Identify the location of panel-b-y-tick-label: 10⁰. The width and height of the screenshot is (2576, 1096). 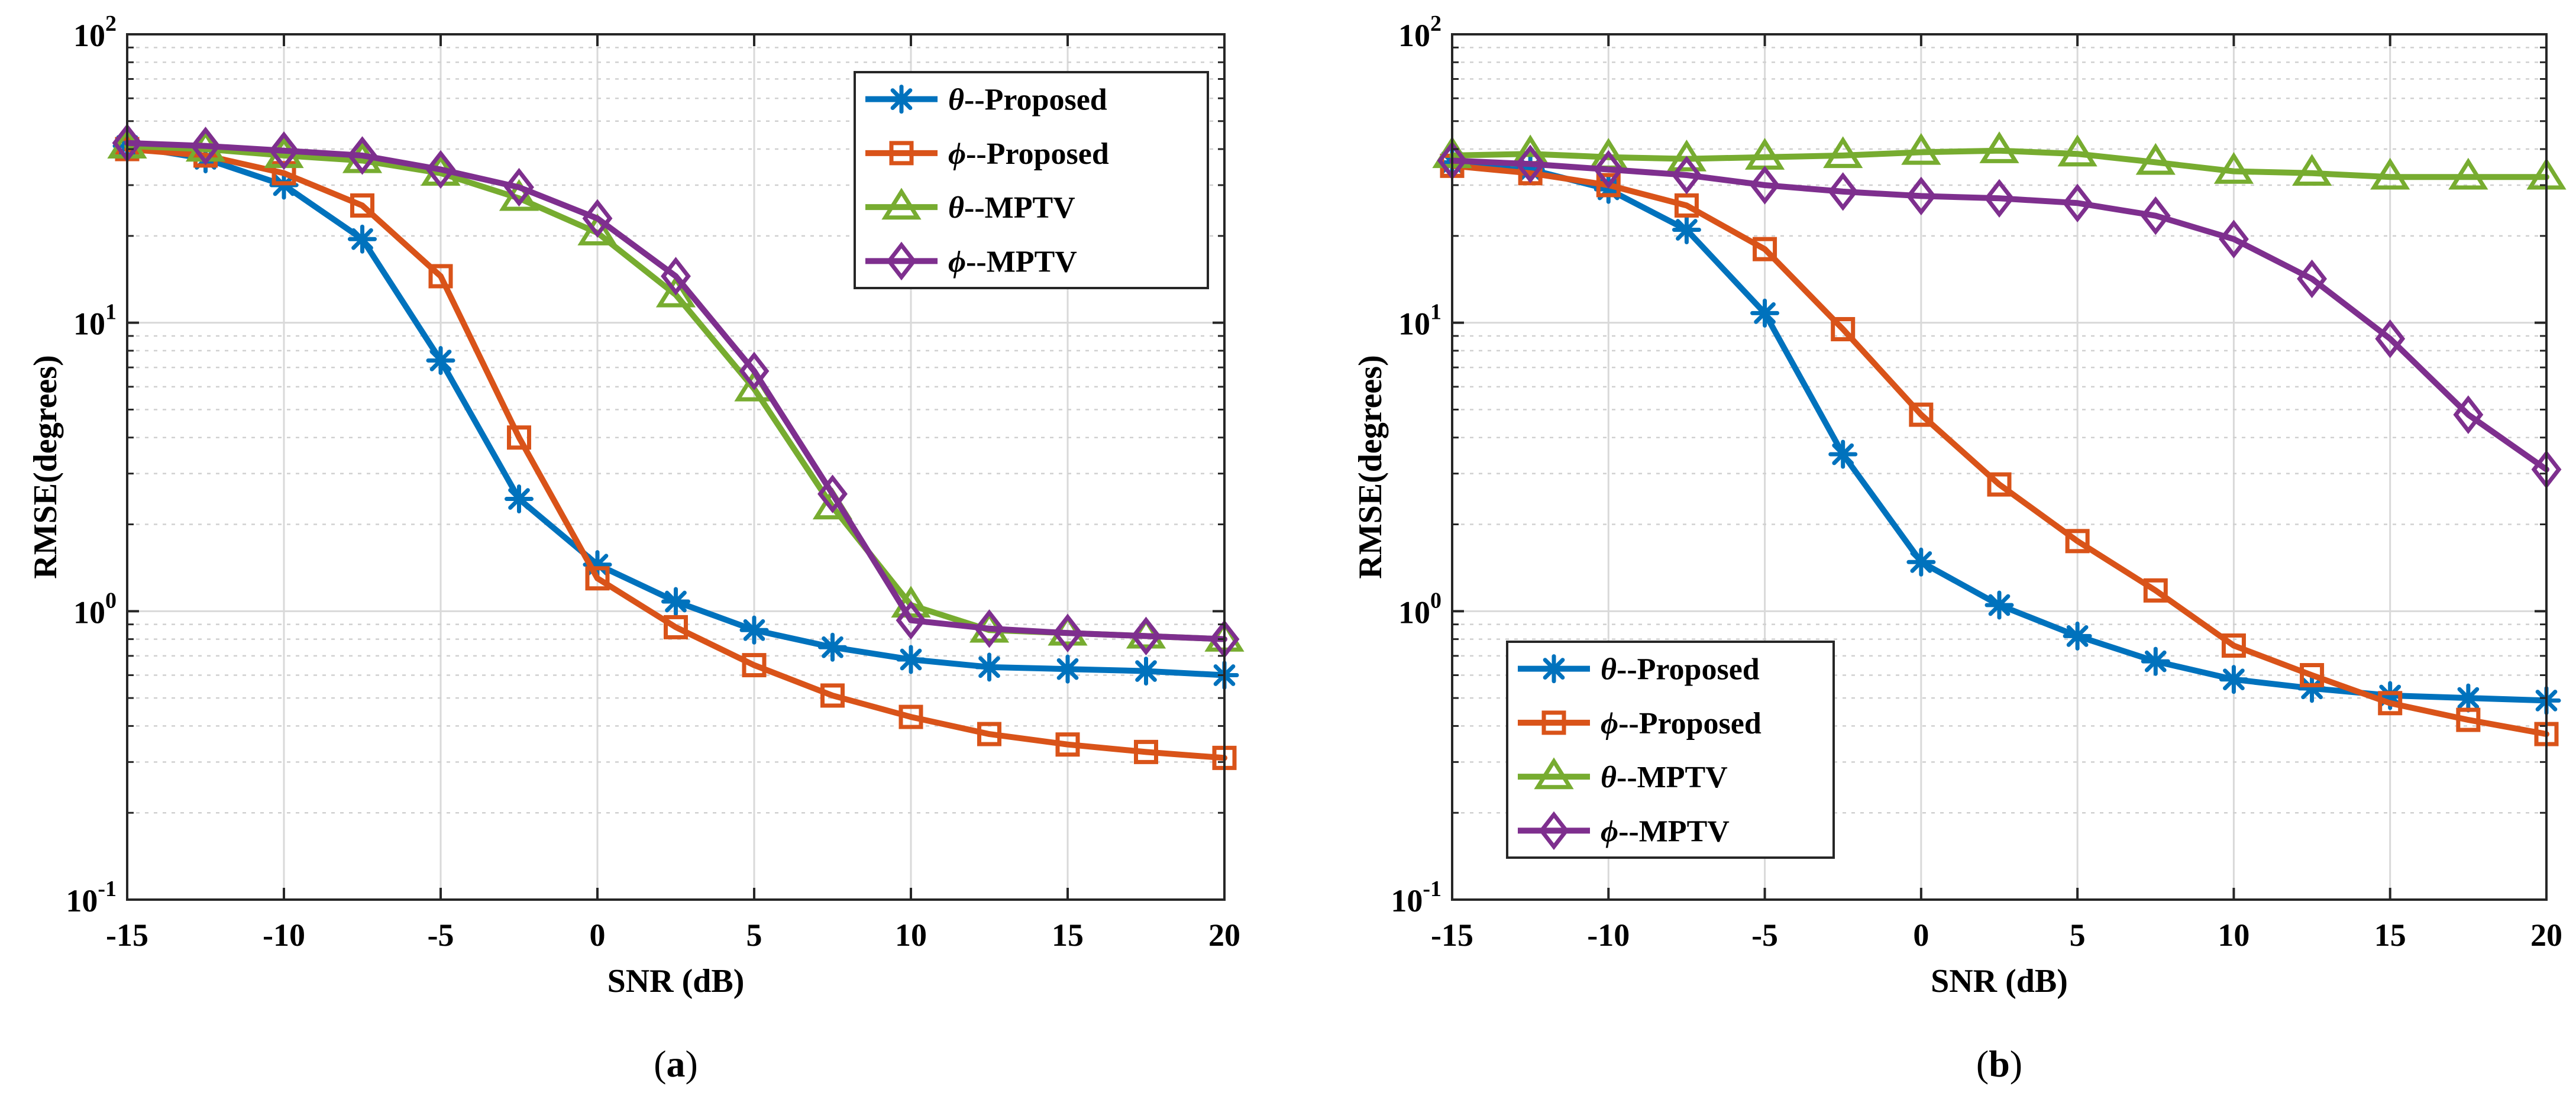
(1419, 609).